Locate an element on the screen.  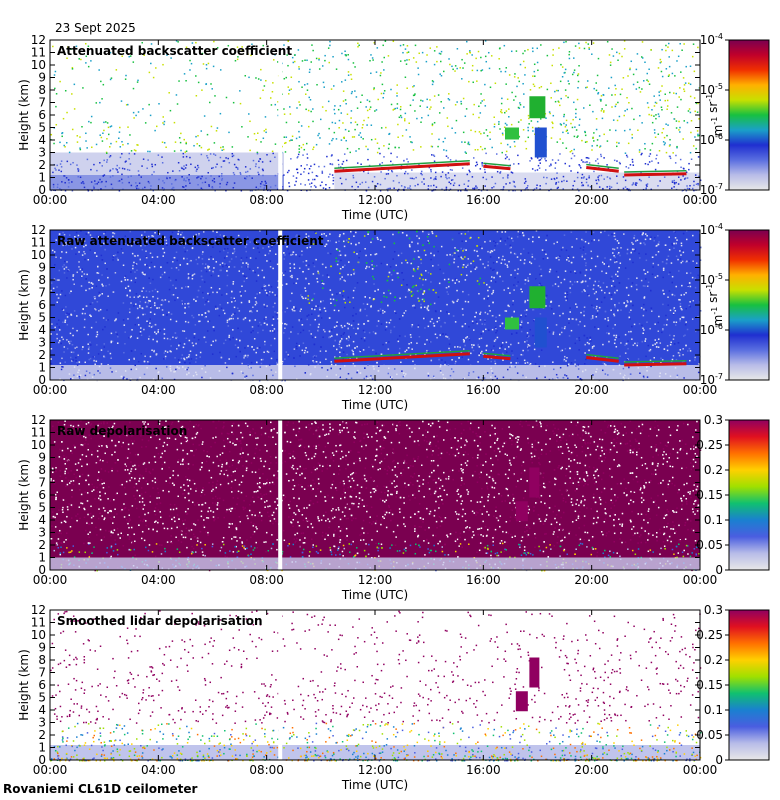
colorbar-tick-label: 0.3 is located at coordinates (713, 610).